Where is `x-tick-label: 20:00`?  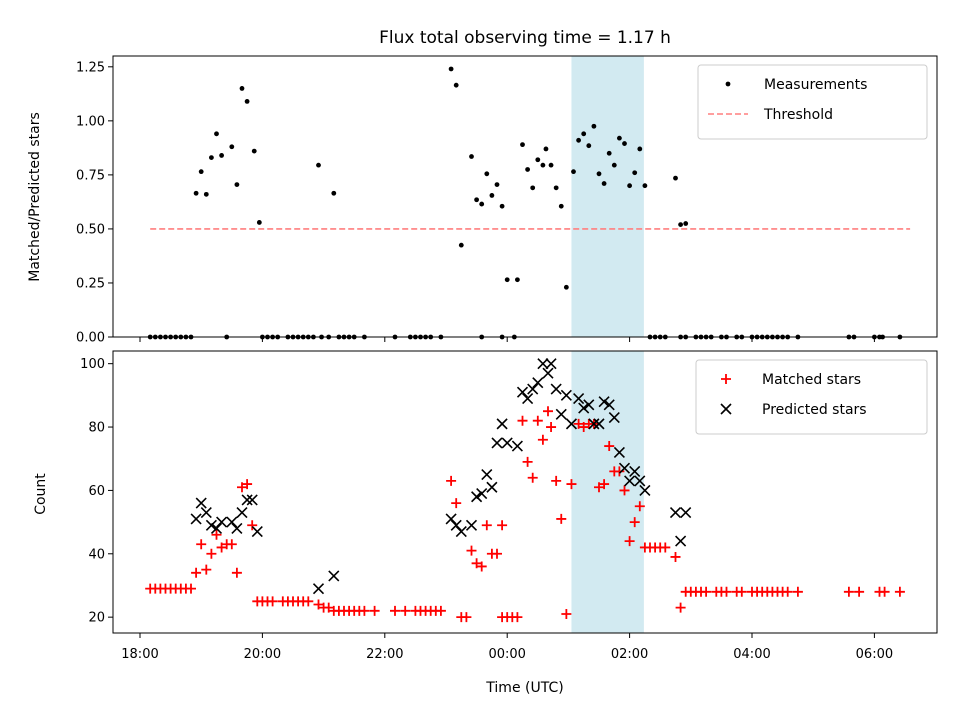 x-tick-label: 20:00 is located at coordinates (262, 654).